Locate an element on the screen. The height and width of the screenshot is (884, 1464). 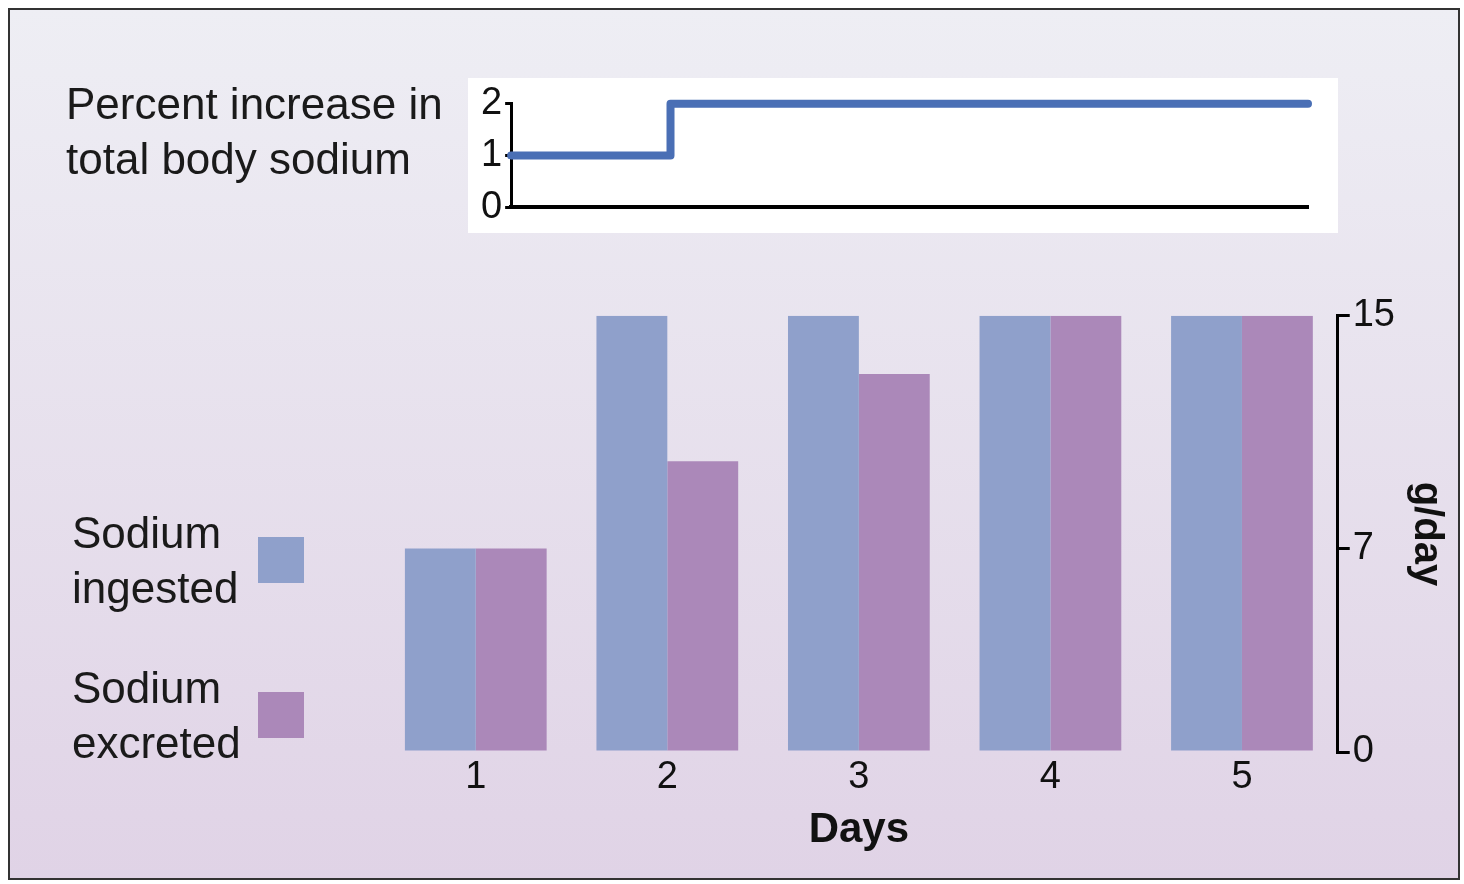
x-tick-label: 2 is located at coordinates (667, 775).